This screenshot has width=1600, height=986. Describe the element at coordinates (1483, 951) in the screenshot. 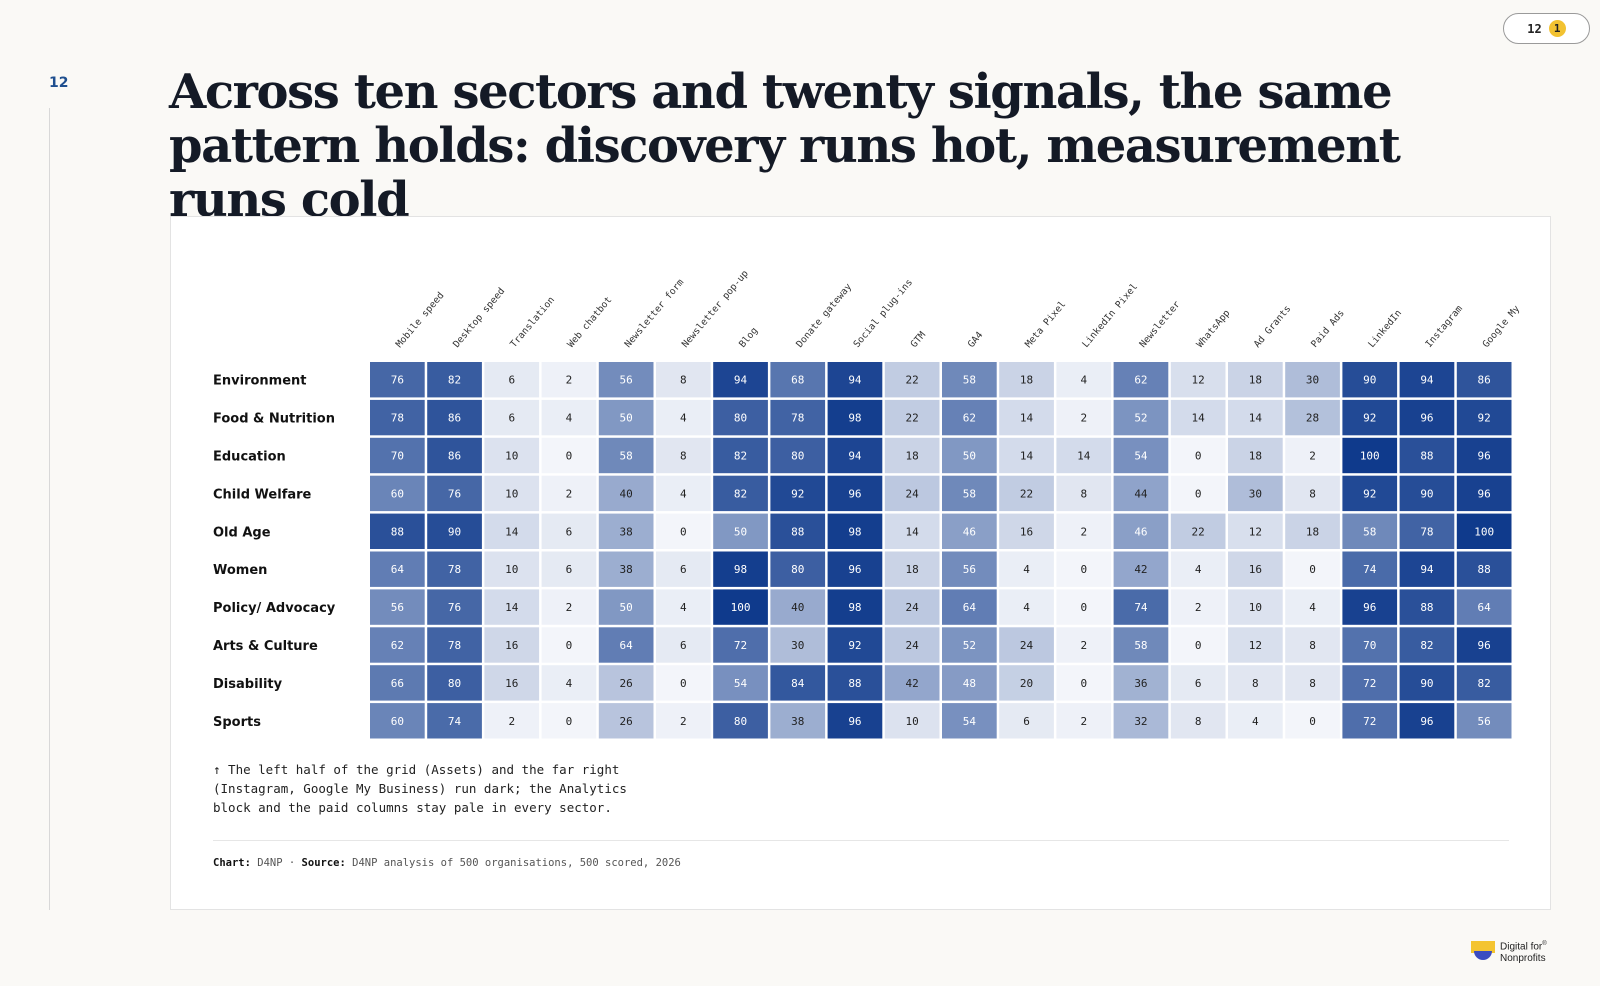

I see `brand-mark-icon` at that location.